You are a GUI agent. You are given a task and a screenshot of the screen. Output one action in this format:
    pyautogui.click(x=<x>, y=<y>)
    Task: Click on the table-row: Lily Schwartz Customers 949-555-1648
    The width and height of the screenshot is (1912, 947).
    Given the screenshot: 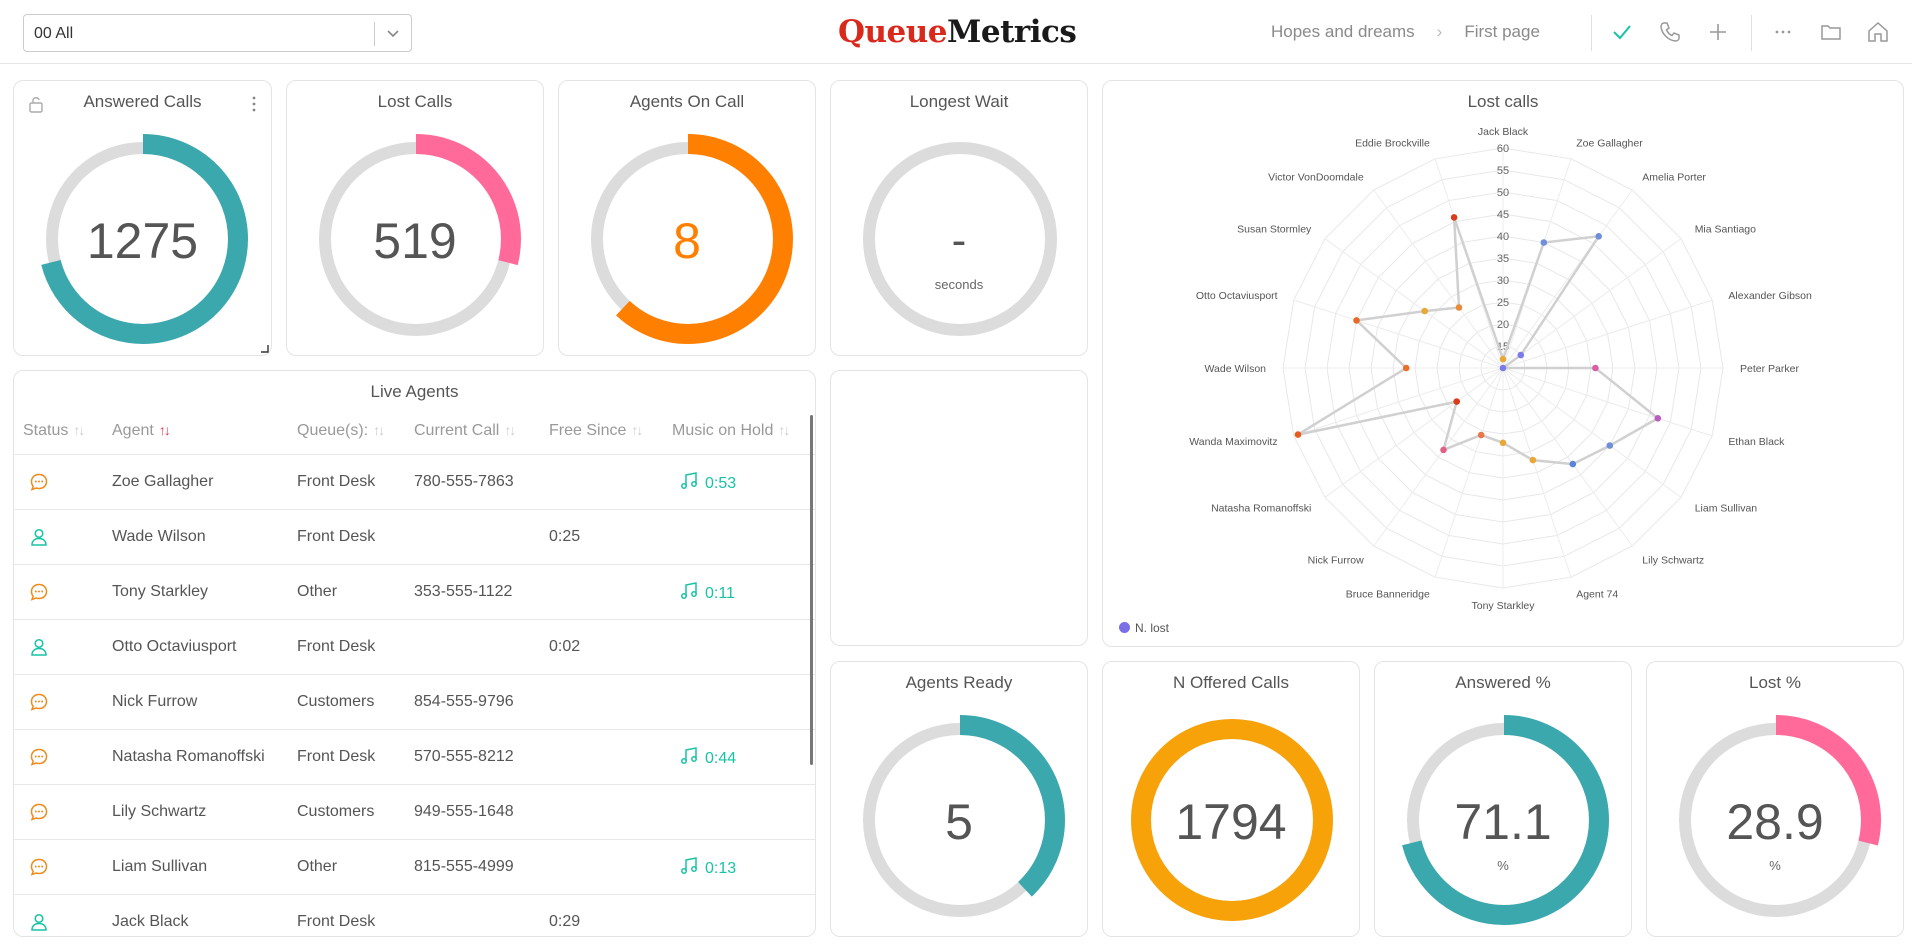 What is the action you would take?
    pyautogui.click(x=414, y=811)
    